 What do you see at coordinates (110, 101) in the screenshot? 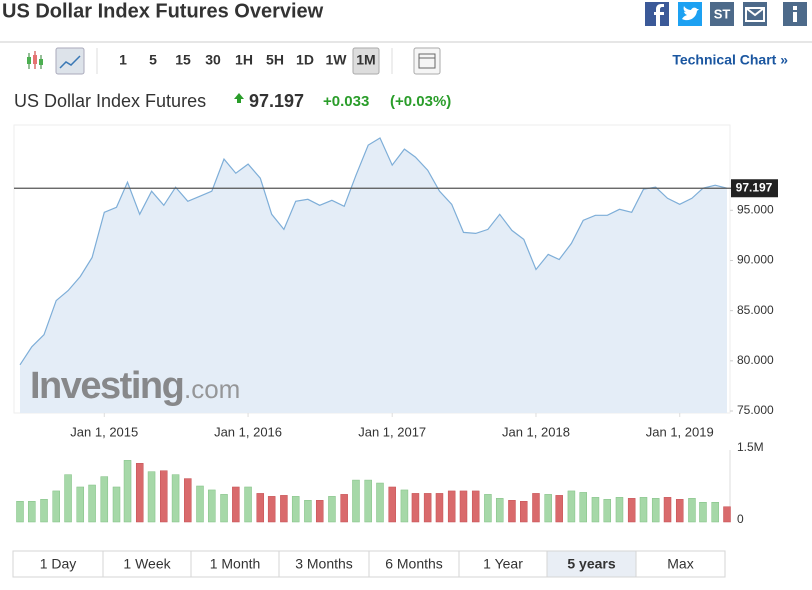
I see `instrument-name: US Dollar Index Futures` at bounding box center [110, 101].